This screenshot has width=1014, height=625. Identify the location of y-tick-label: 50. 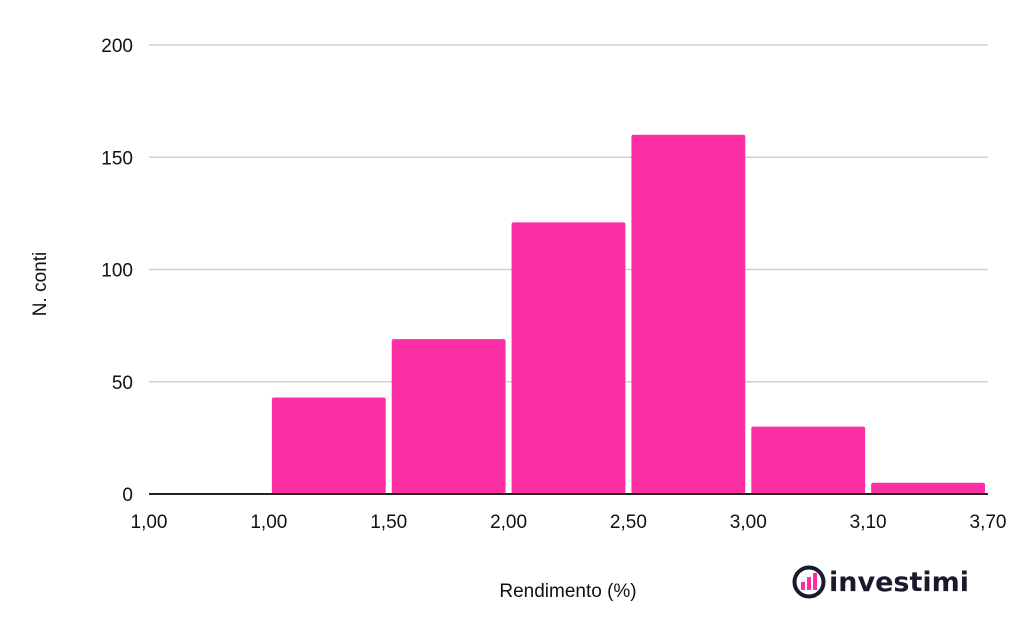
(122, 383).